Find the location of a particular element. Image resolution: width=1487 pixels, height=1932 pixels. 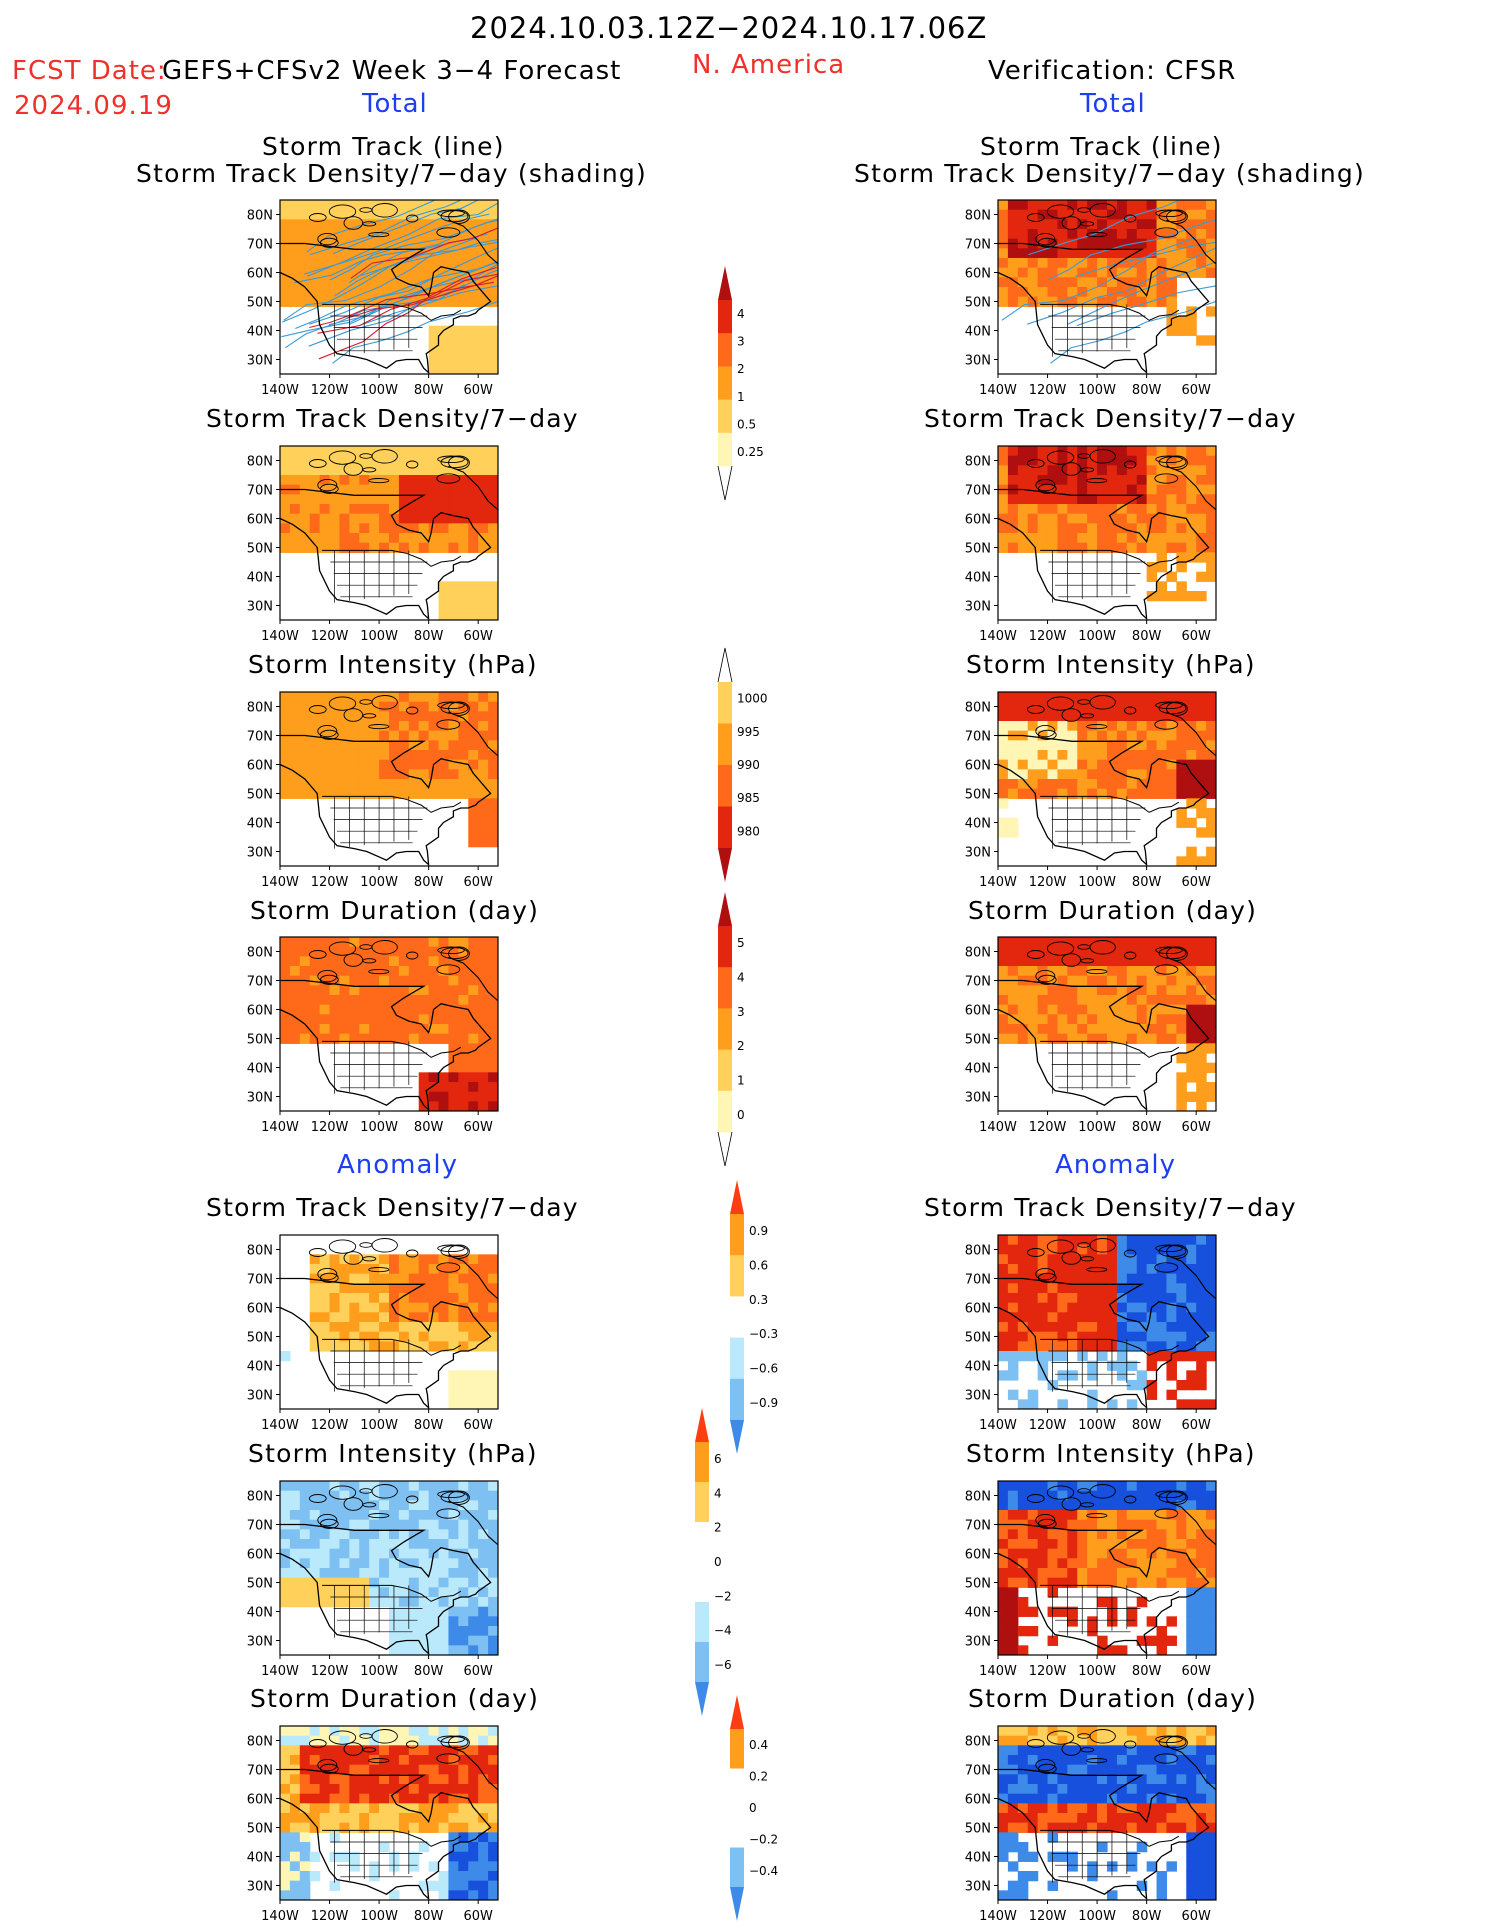

colorbar-density-total: 4 3 2 1 0.5 0.25 is located at coordinates (747, 383).